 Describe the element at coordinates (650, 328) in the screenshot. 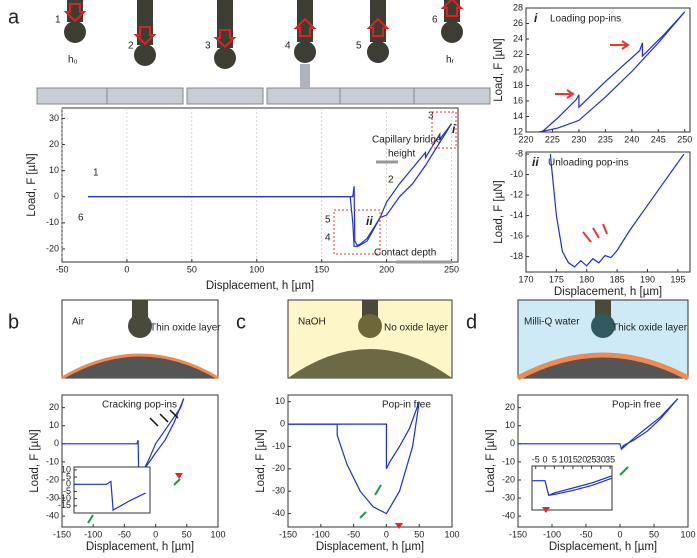

I see `layer-label: Thick oxide layer` at that location.